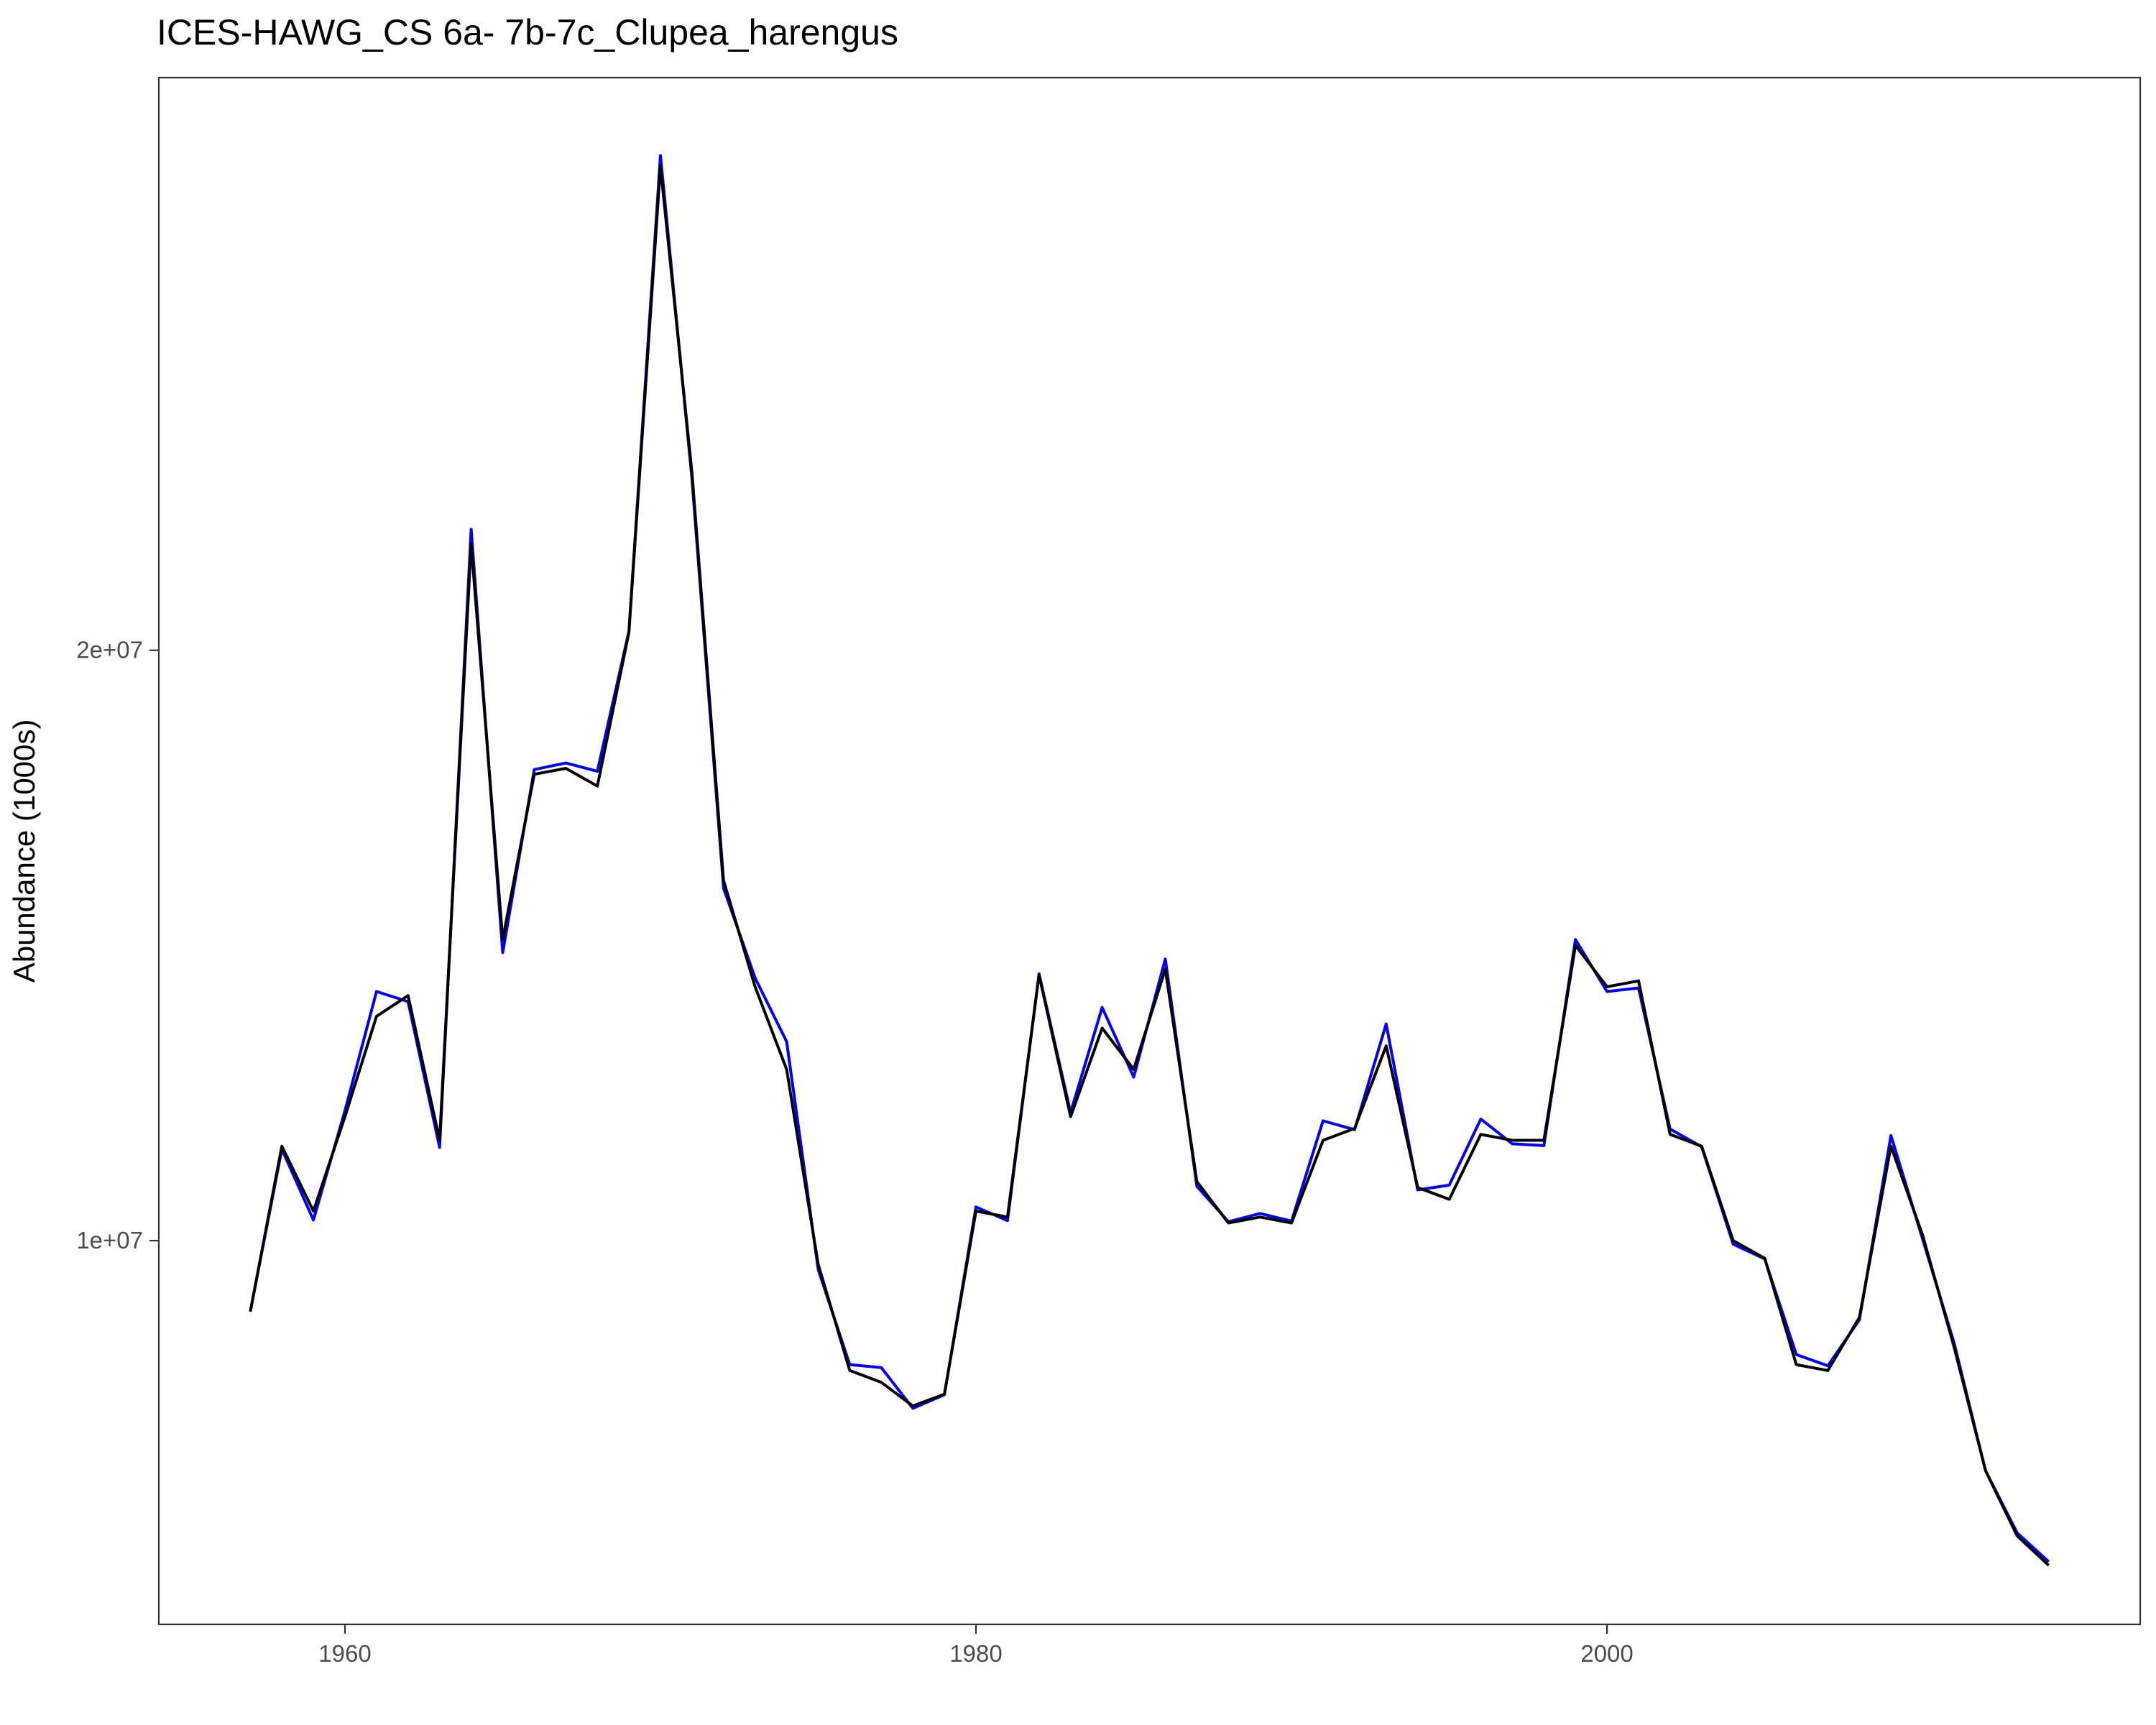 The image size is (2156, 1725). Describe the element at coordinates (109, 1240) in the screenshot. I see `y-tick-label: 1e+07` at that location.